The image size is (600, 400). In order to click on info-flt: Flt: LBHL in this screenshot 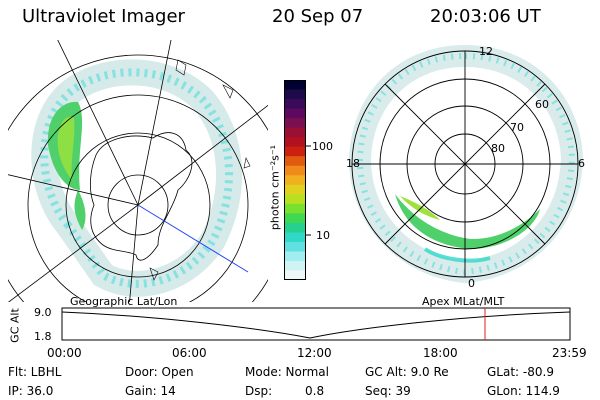, I will do `click(35, 372)`.